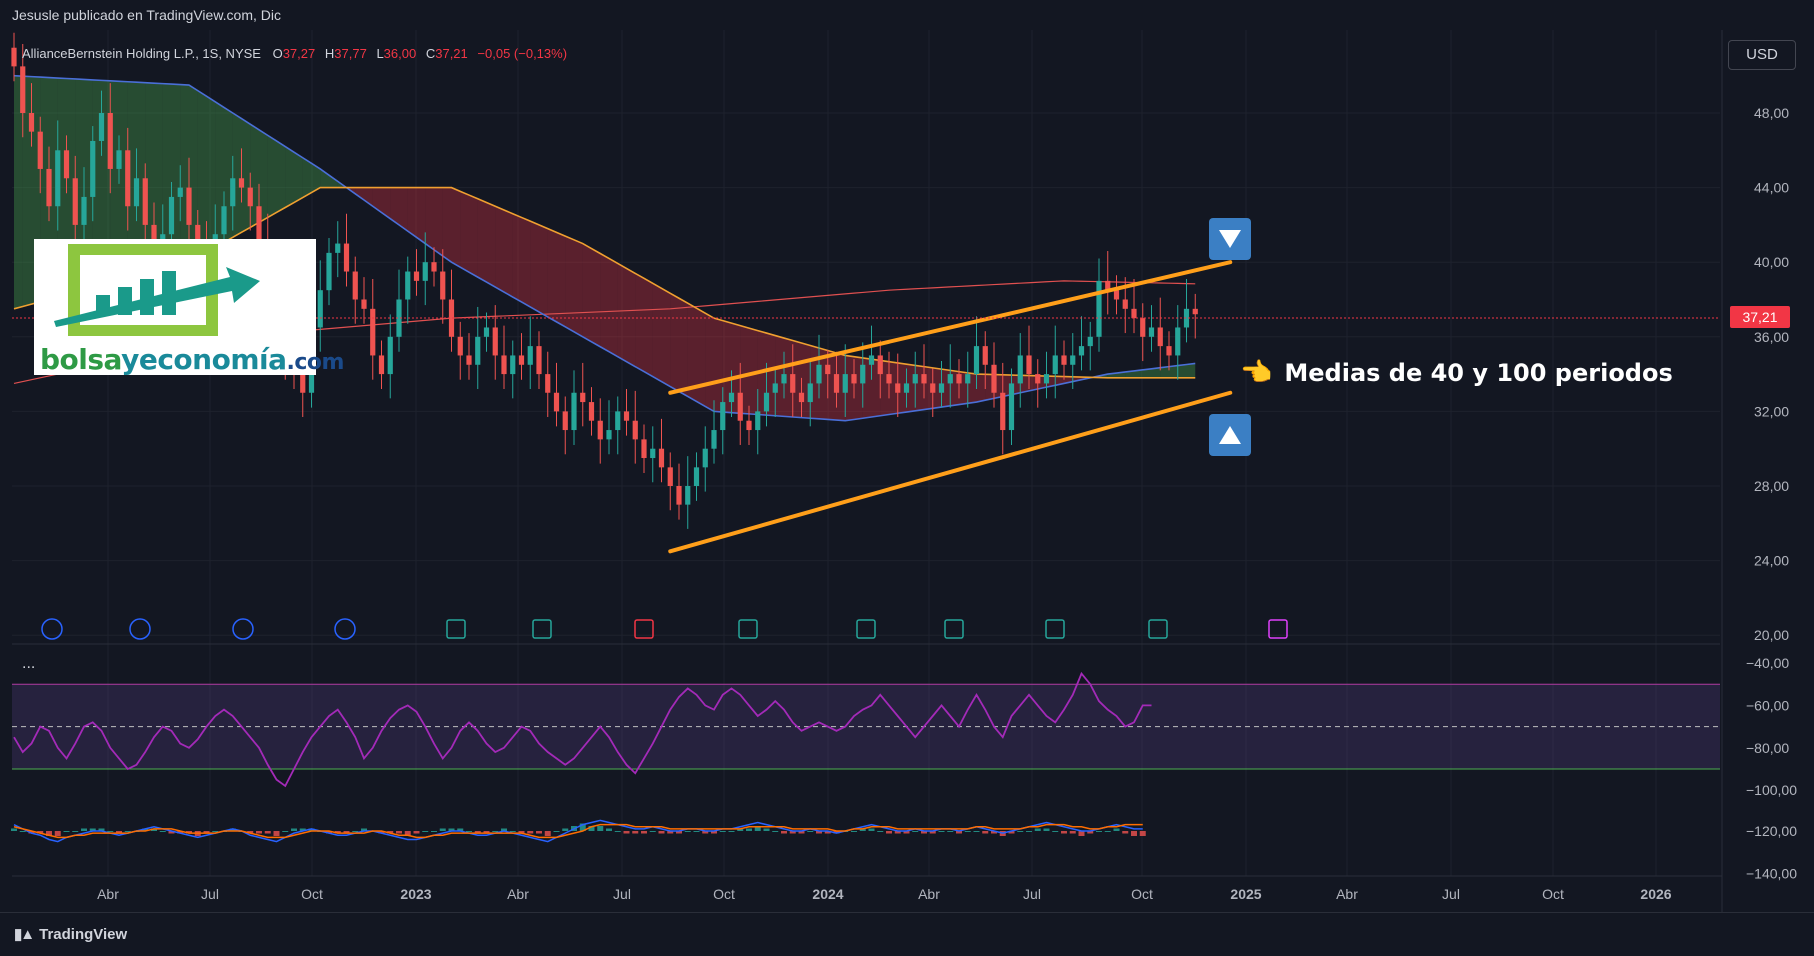 The image size is (1814, 956). Describe the element at coordinates (157, 290) in the screenshot. I see `rising-bars-arrow-icon` at that location.